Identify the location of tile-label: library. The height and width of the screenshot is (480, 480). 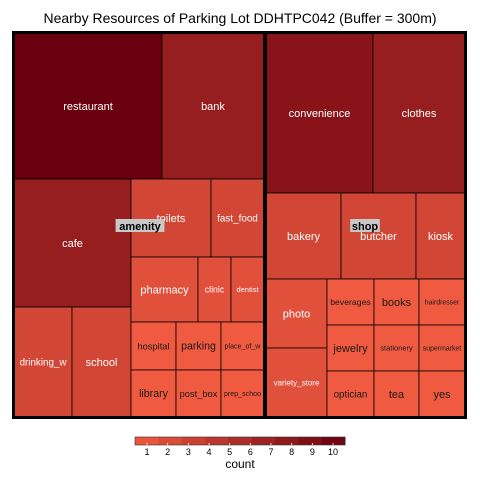
(154, 394).